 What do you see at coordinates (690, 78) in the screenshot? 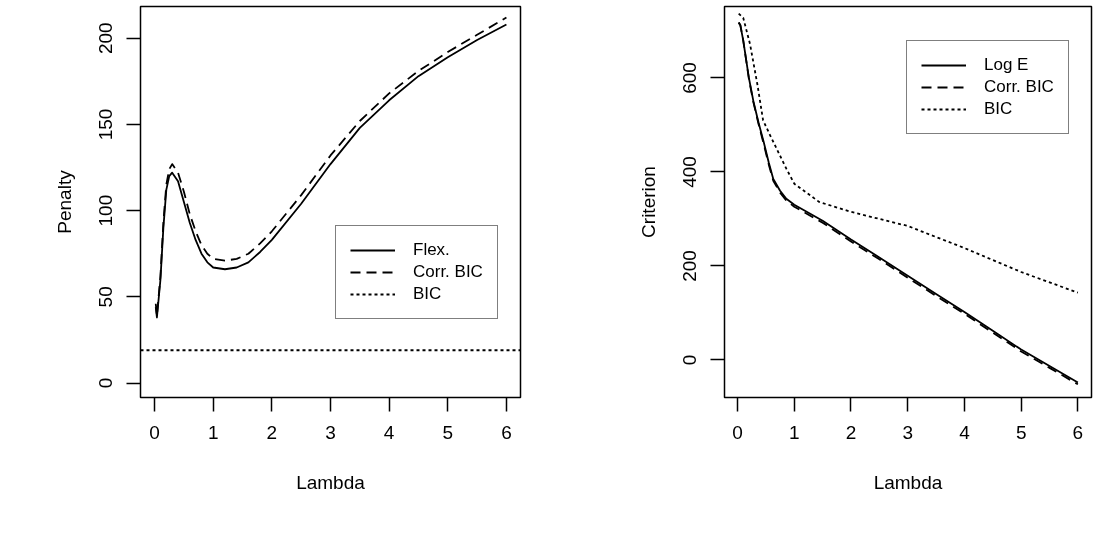
I see `y-tick-label: 600` at bounding box center [690, 78].